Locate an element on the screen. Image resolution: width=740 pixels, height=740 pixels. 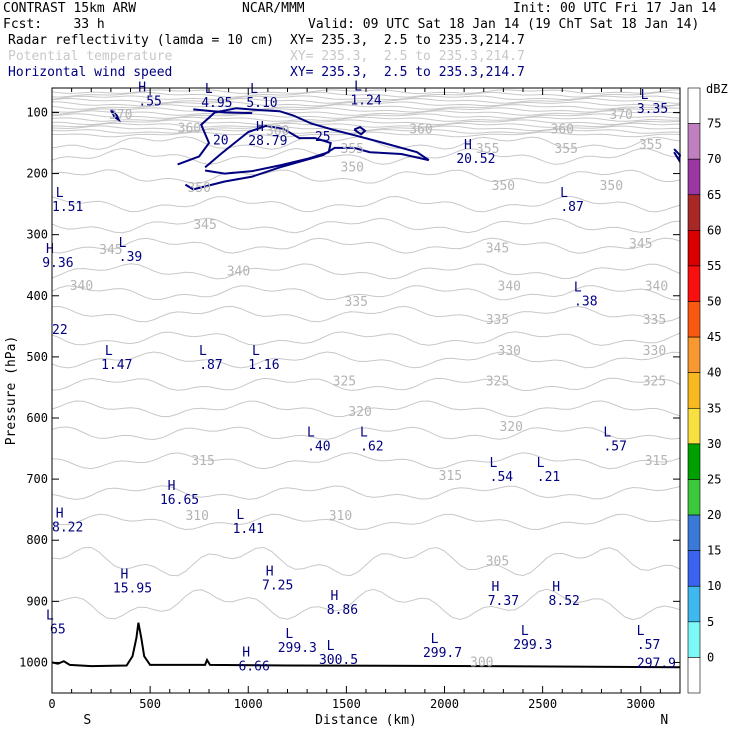
x-tick-label: 2500 is located at coordinates (542, 704).